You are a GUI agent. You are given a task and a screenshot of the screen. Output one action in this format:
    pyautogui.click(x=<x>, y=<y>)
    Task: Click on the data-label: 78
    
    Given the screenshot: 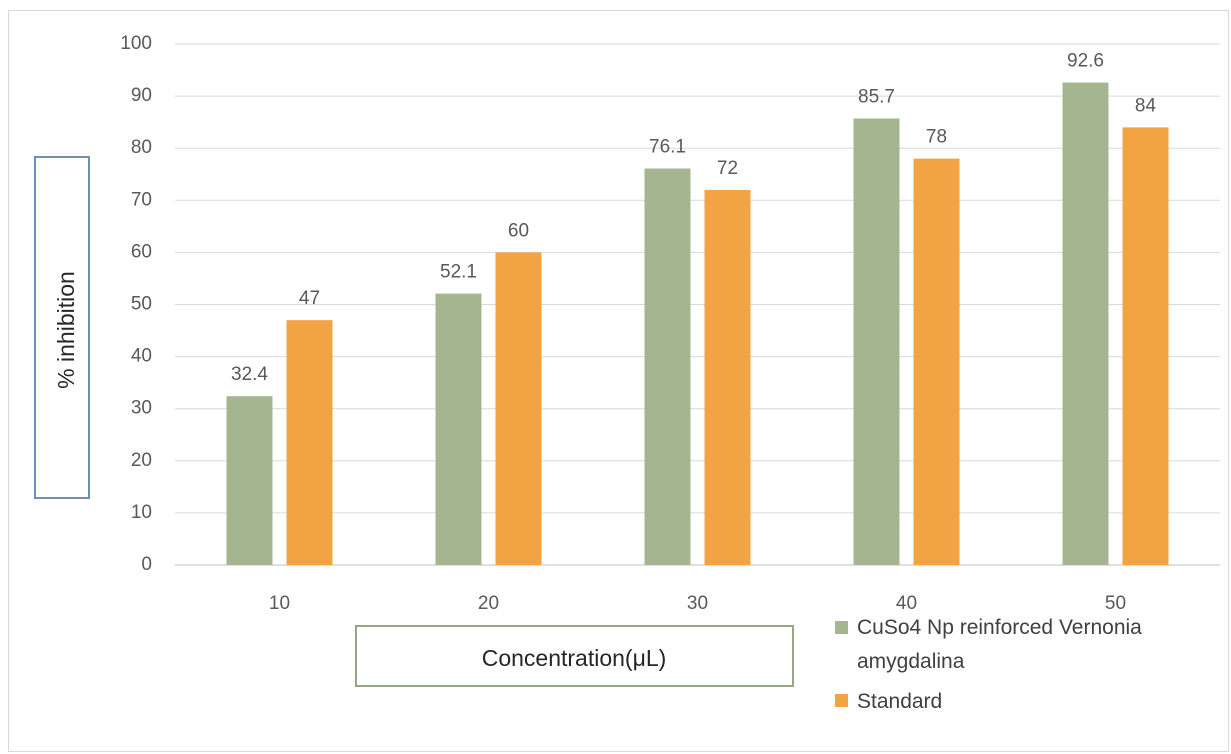 What is the action you would take?
    pyautogui.click(x=936, y=137)
    